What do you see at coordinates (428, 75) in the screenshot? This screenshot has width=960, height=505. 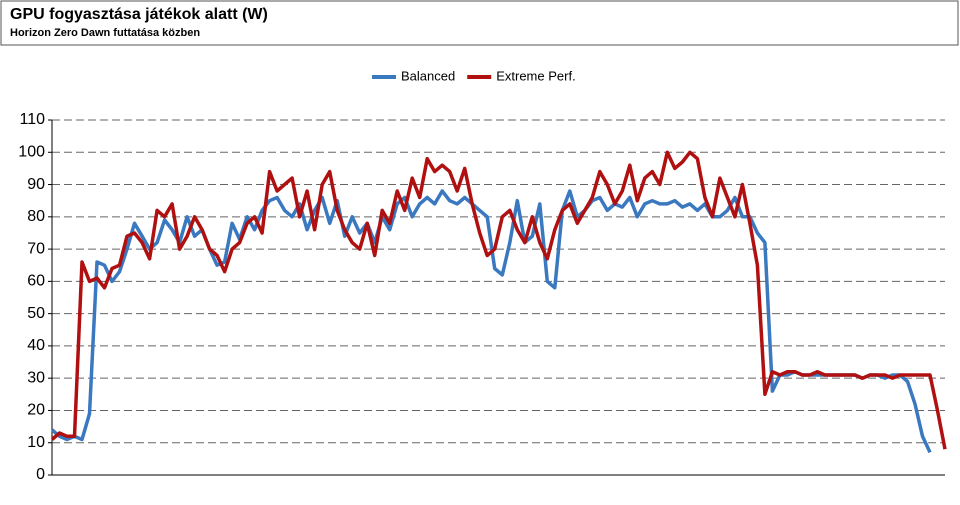 I see `legend-label: Balanced` at bounding box center [428, 75].